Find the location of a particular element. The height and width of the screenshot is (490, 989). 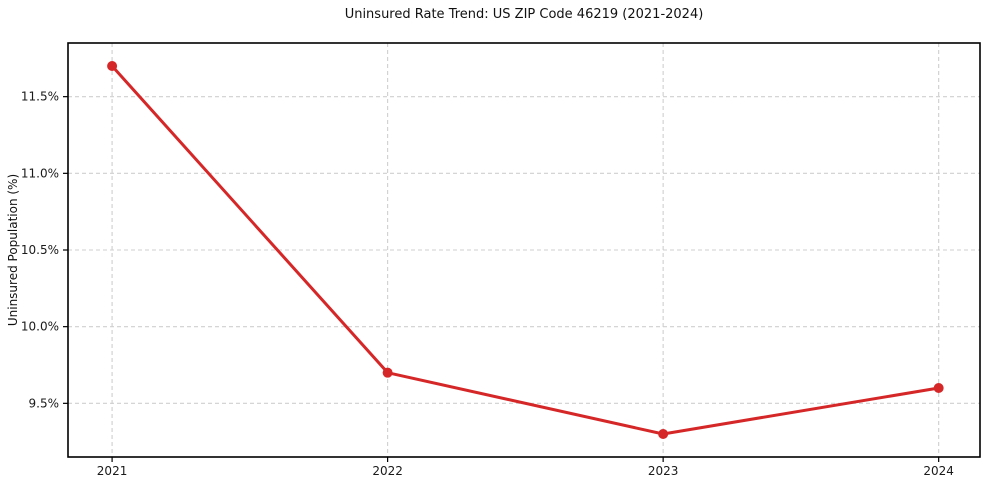

y-tick-label: 9.5% is located at coordinates (44, 403).